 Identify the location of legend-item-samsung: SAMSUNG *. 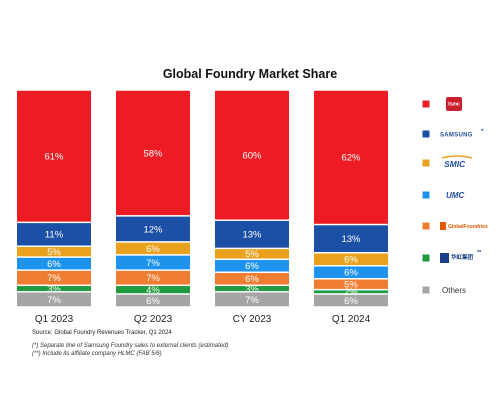
(453, 134).